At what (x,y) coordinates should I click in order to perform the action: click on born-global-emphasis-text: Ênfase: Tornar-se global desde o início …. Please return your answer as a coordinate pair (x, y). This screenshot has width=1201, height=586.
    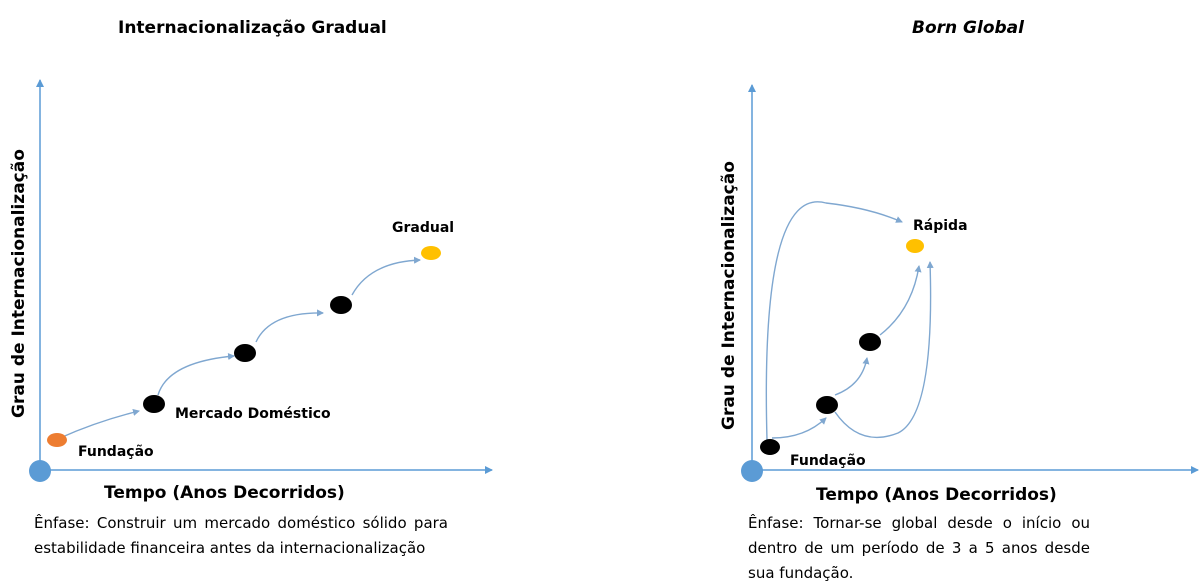
    Looking at the image, I should click on (919, 548).